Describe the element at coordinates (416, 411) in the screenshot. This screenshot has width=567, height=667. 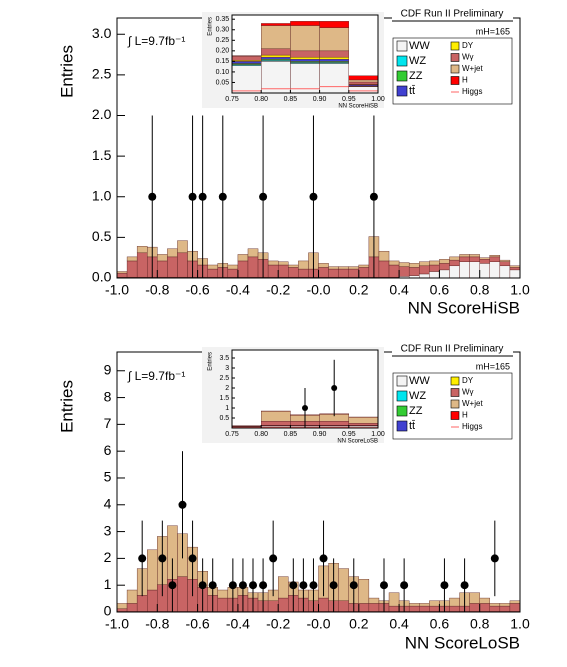
I see `legend-label: ZZ` at that location.